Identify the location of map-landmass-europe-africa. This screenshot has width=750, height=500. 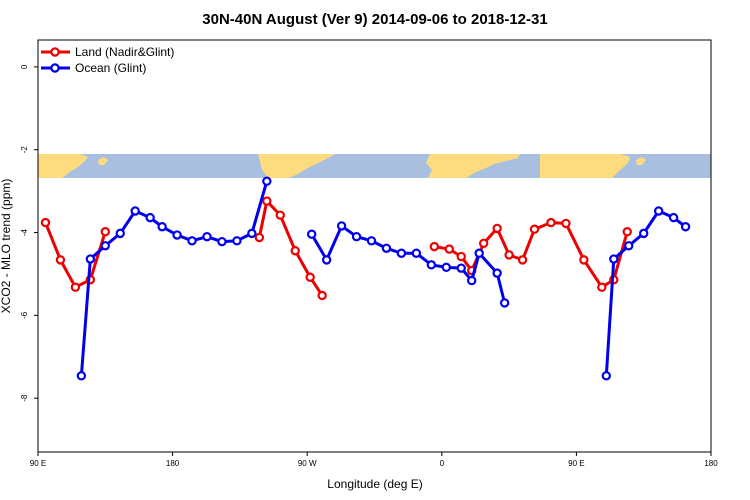
(473, 166).